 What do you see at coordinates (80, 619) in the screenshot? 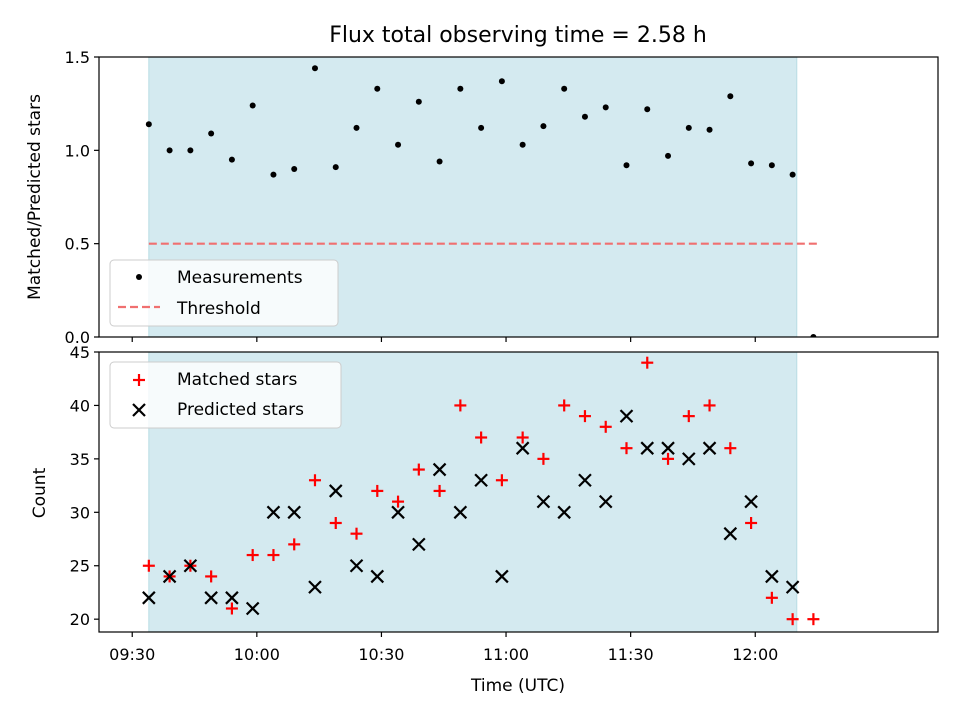
I see `y-tick-label: 20` at bounding box center [80, 619].